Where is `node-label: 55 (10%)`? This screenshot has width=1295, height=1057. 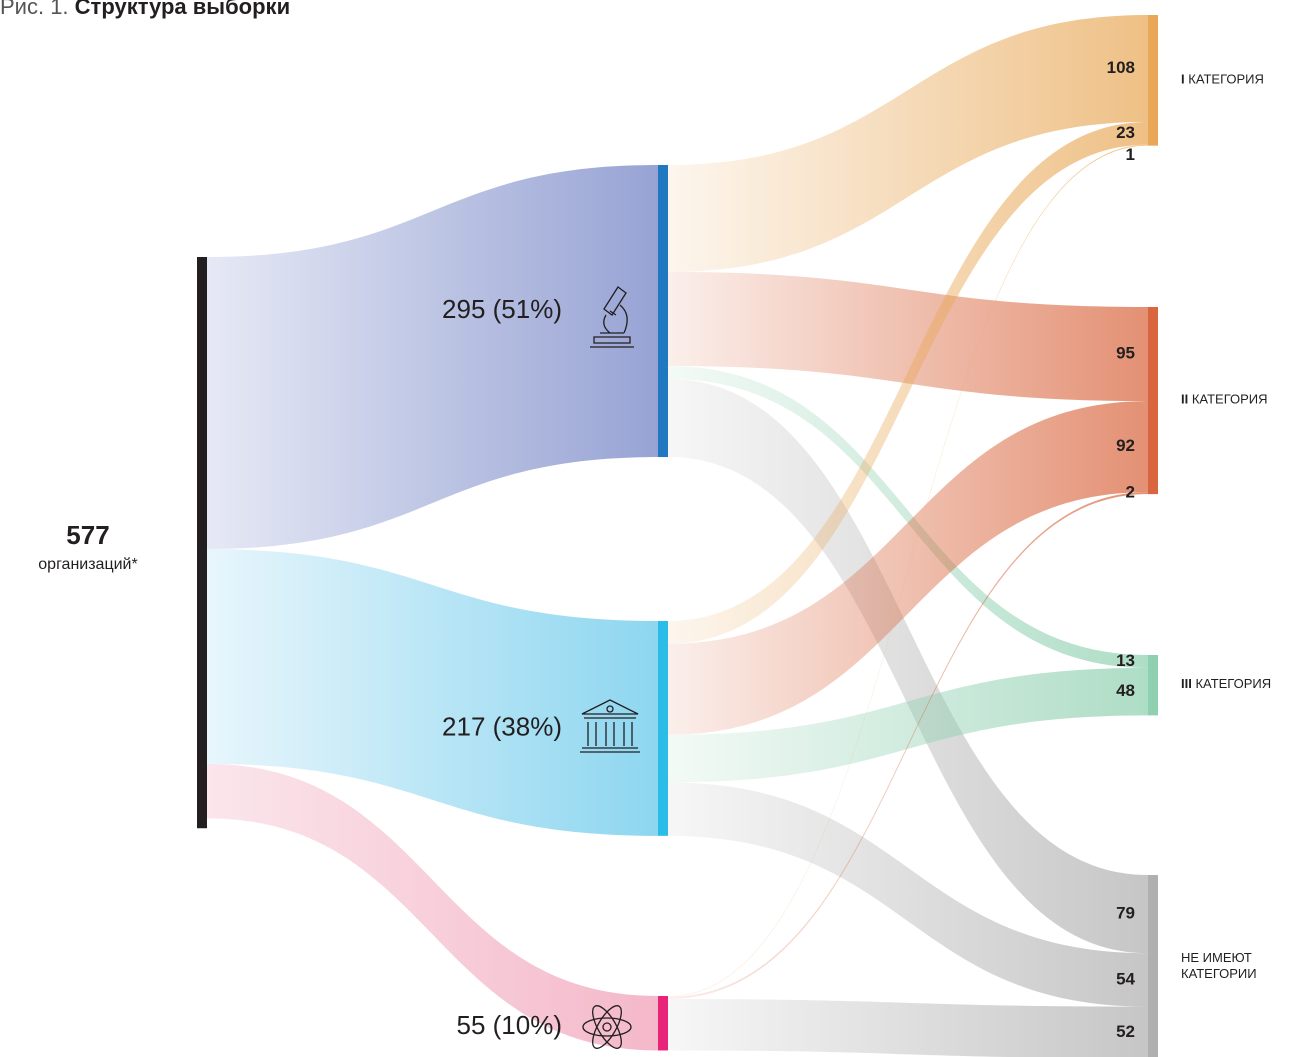 node-label: 55 (10%) is located at coordinates (510, 1025).